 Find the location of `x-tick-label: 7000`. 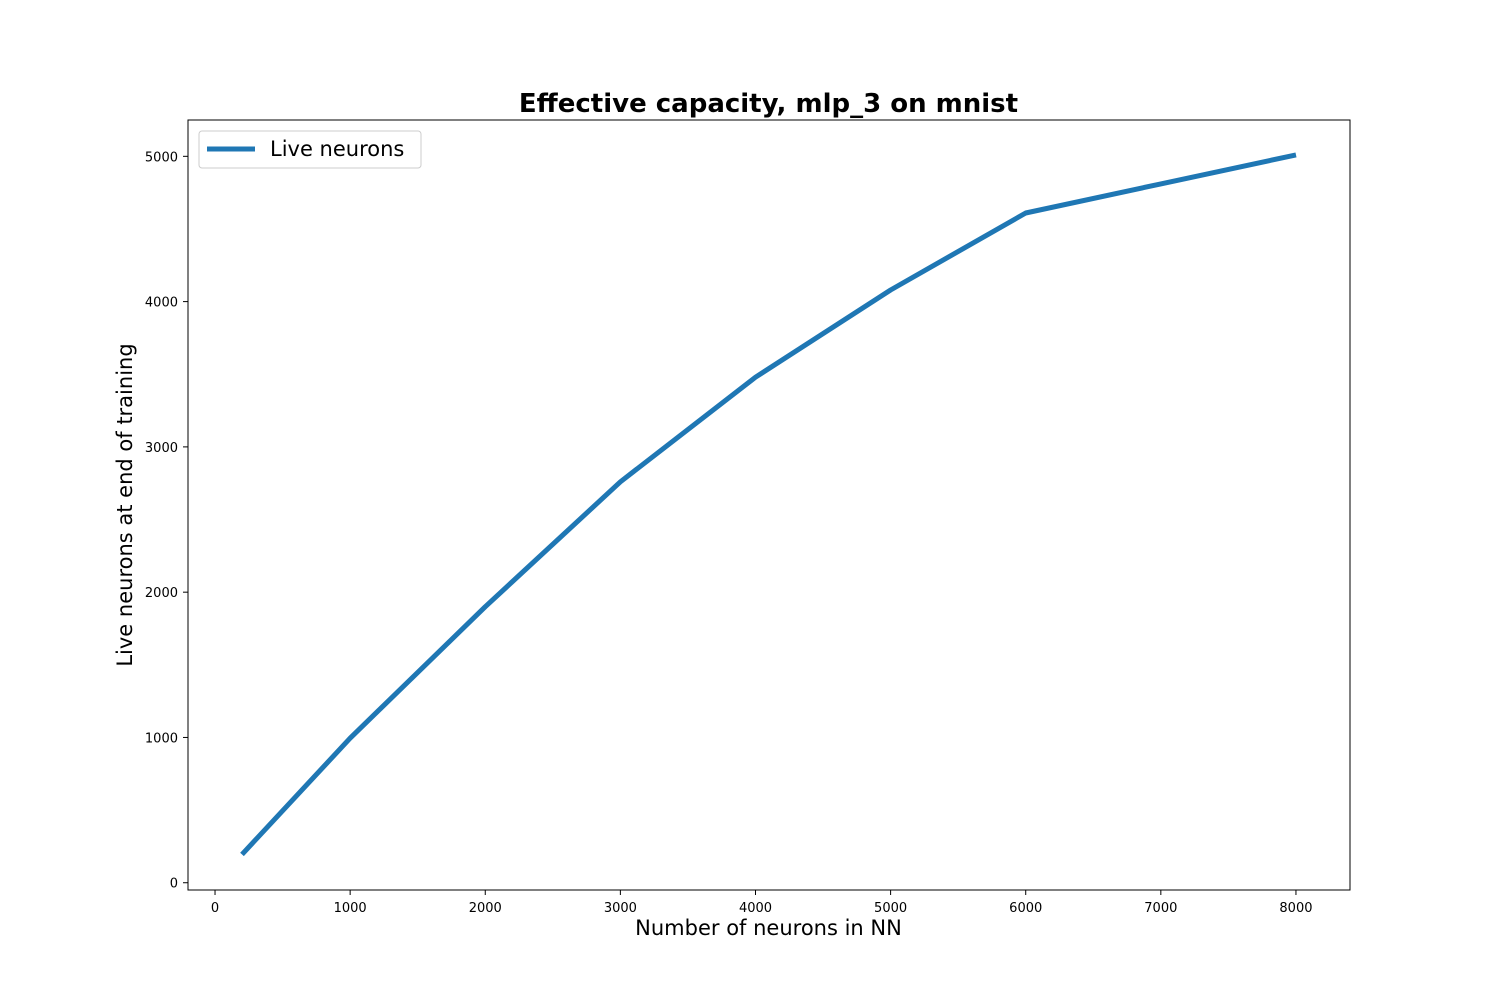

x-tick-label: 7000 is located at coordinates (1160, 908).